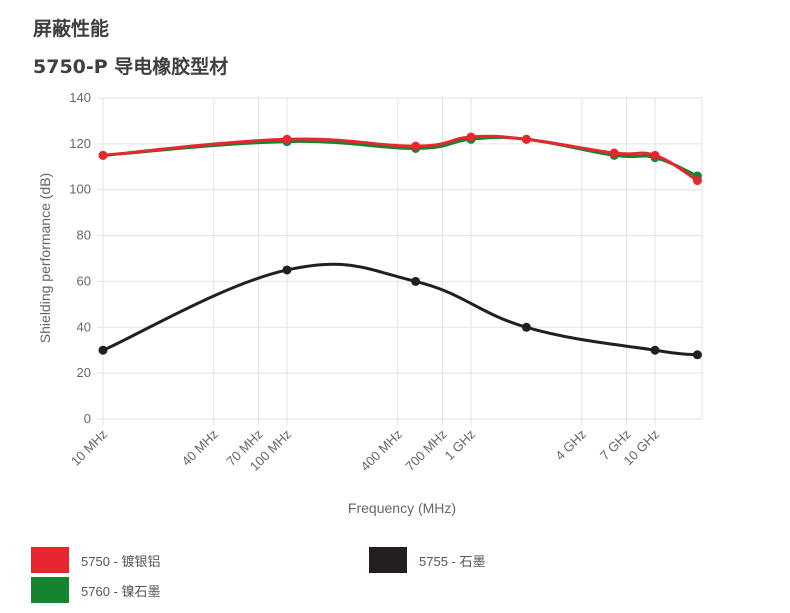 The width and height of the screenshot is (790, 613). Describe the element at coordinates (84, 372) in the screenshot. I see `y-tick-label: 20` at that location.